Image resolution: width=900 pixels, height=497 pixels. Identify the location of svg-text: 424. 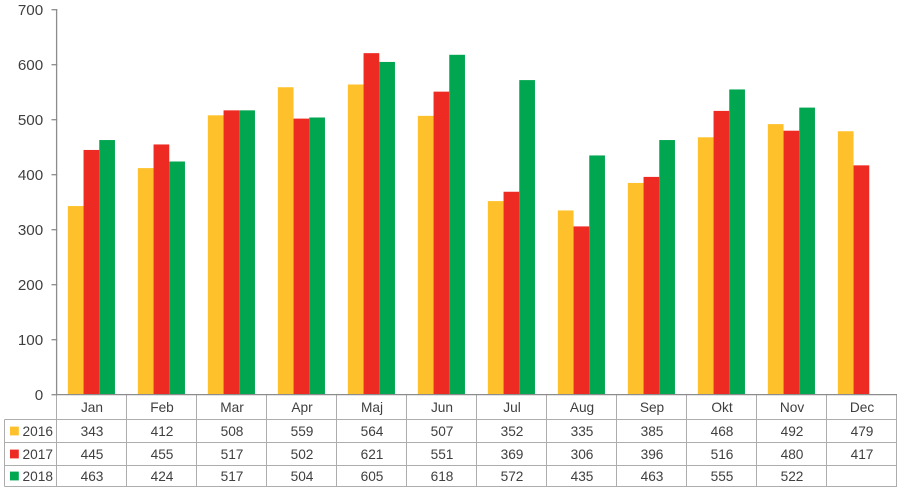
(162, 476).